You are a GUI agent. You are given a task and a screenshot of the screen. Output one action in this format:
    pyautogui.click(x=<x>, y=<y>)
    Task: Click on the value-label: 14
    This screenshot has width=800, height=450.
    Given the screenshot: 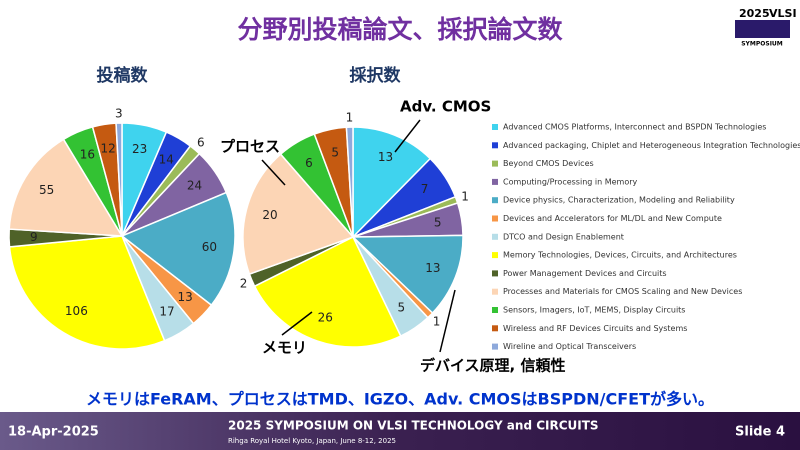 What is the action you would take?
    pyautogui.click(x=166, y=159)
    